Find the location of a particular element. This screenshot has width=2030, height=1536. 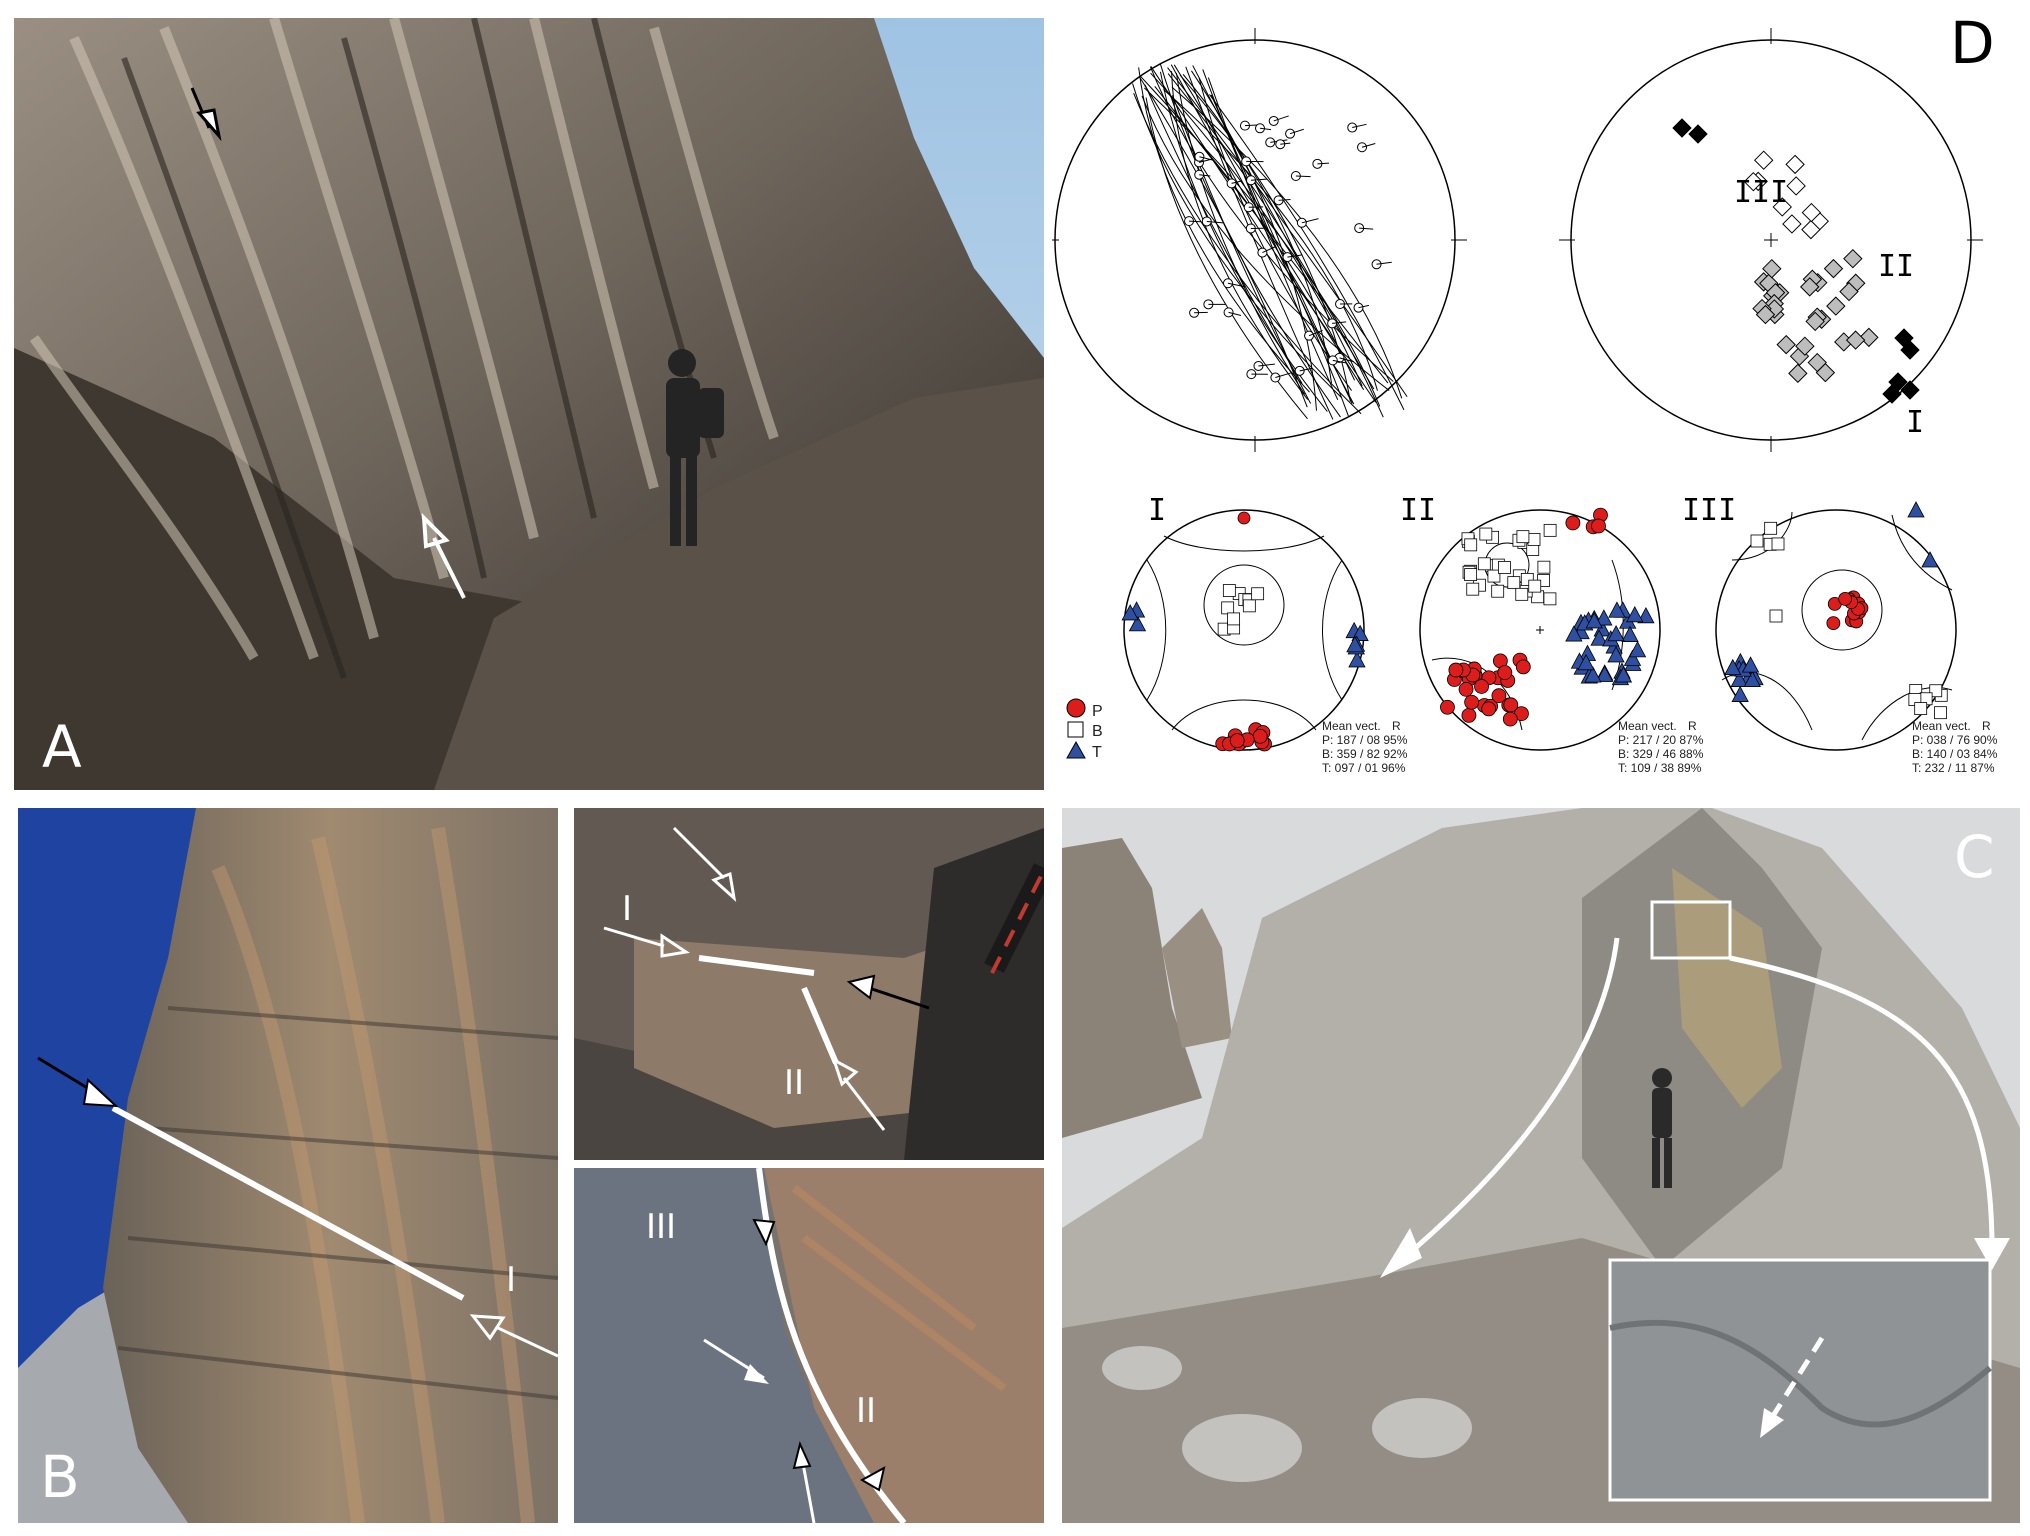

paleostress-axes-stereonet is located at coordinates (1771, 240).